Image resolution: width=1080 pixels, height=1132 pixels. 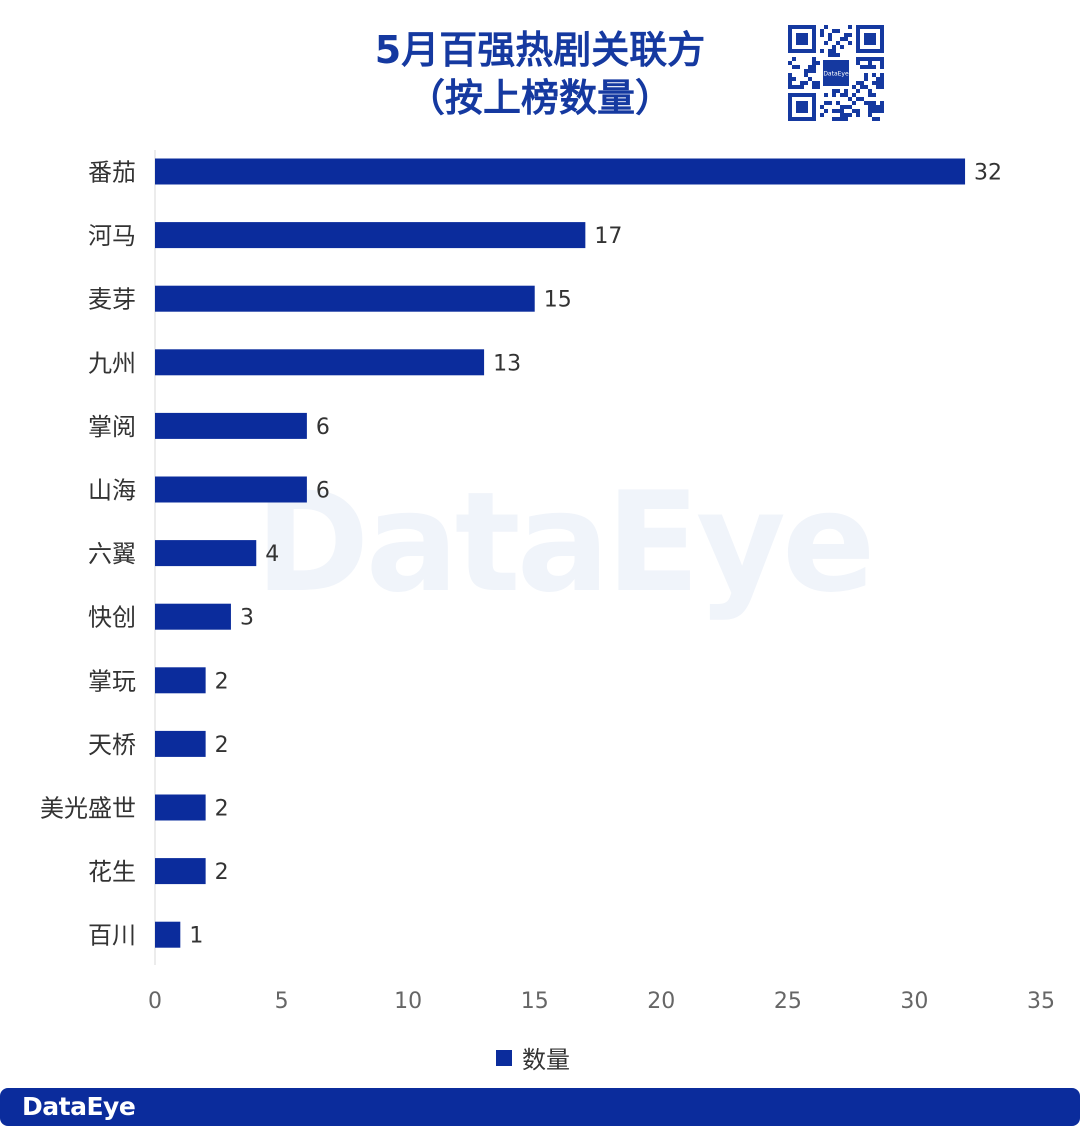 What do you see at coordinates (535, 1001) in the screenshot?
I see `x-tick-label: 15` at bounding box center [535, 1001].